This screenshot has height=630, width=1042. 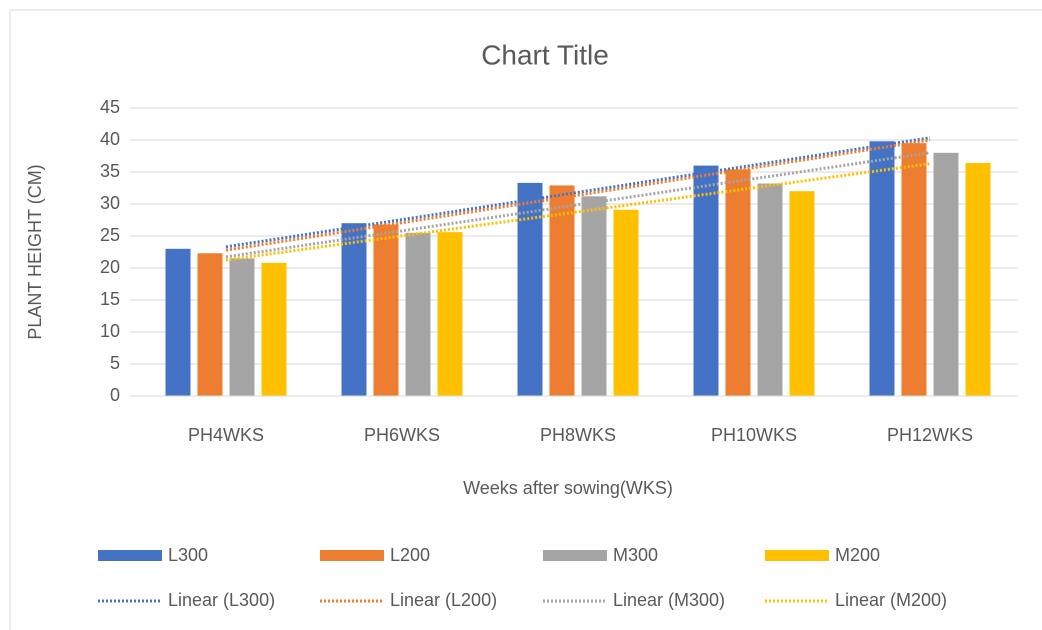 What do you see at coordinates (115, 395) in the screenshot?
I see `y-tick-label: 0` at bounding box center [115, 395].